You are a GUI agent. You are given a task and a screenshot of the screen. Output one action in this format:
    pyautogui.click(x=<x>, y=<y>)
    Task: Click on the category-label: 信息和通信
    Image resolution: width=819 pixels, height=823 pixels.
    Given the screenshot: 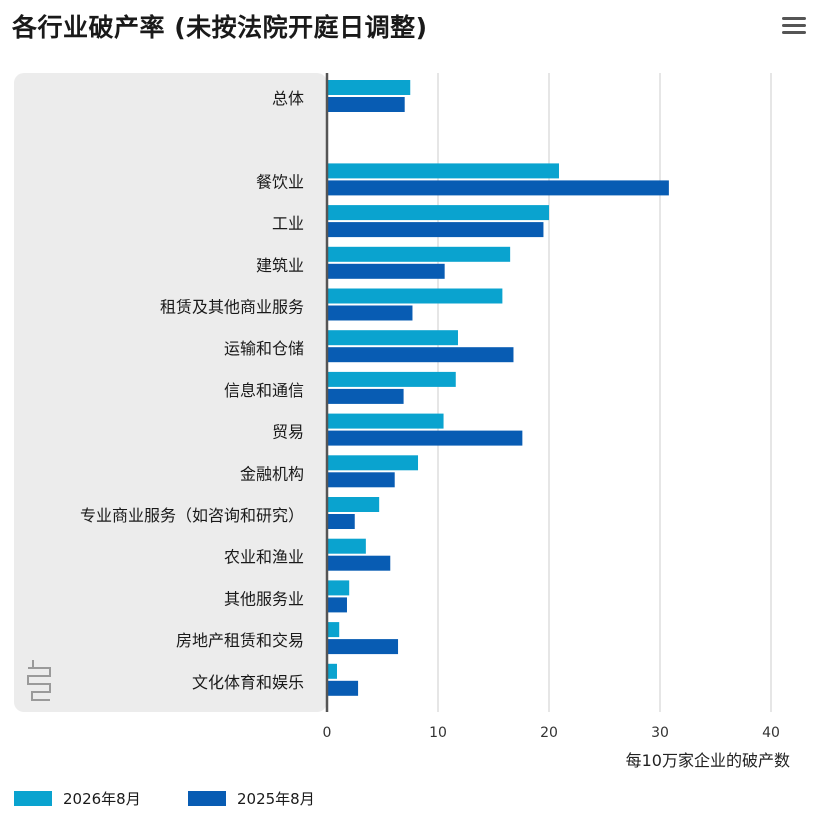 What is the action you would take?
    pyautogui.click(x=264, y=390)
    